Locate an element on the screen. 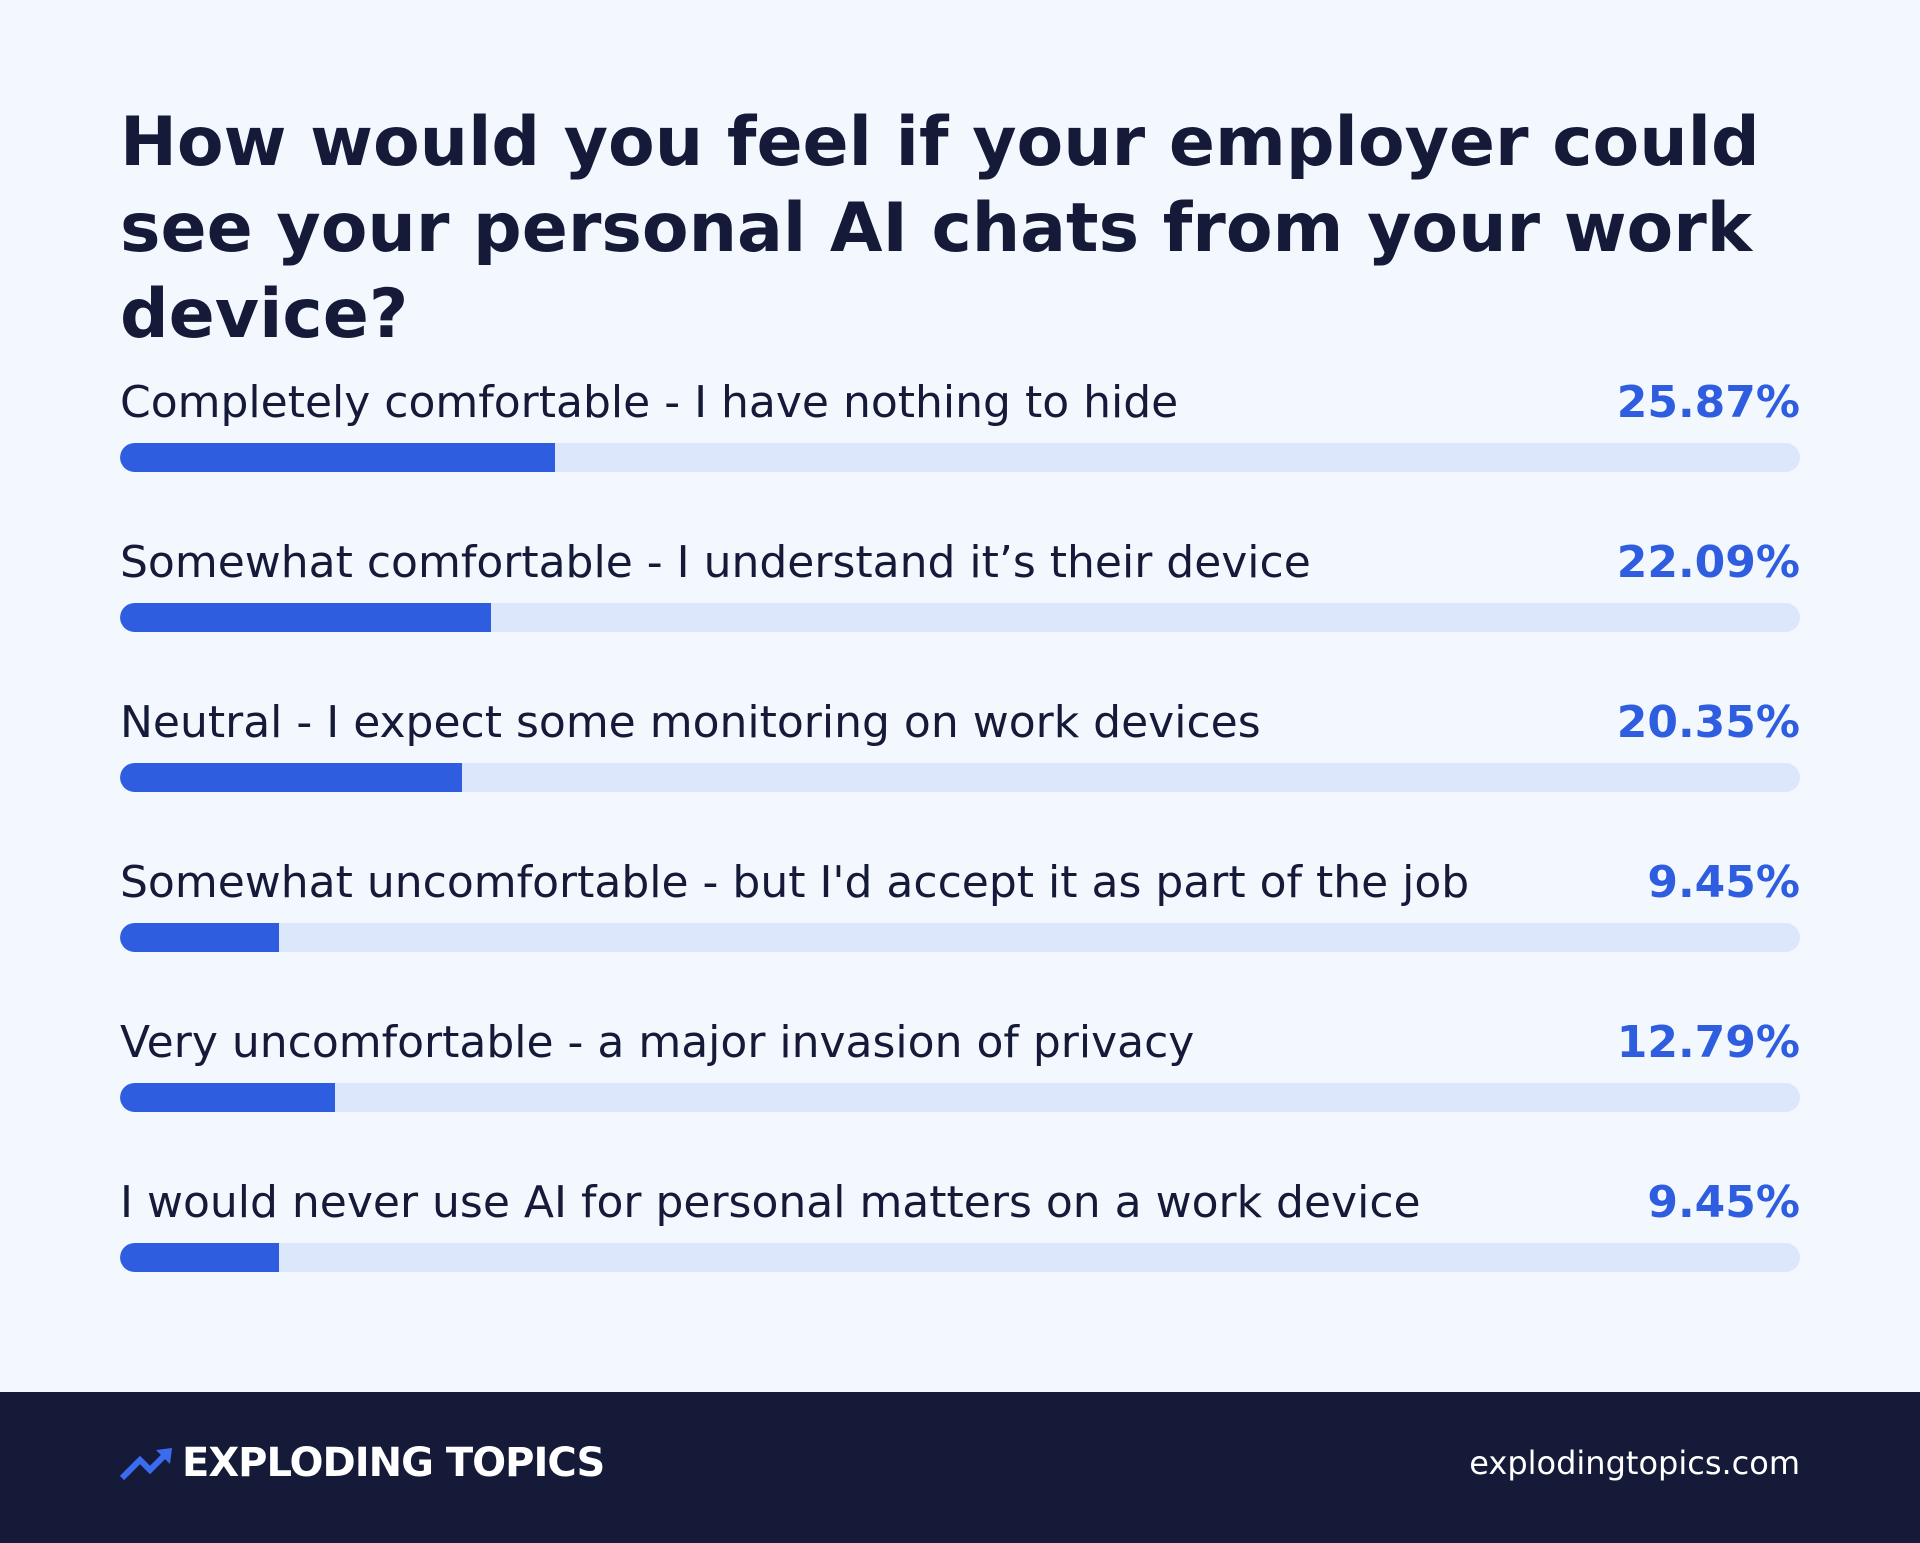 This screenshot has height=1543, width=1920. website-url: explodingtopics.com is located at coordinates (1634, 1463).